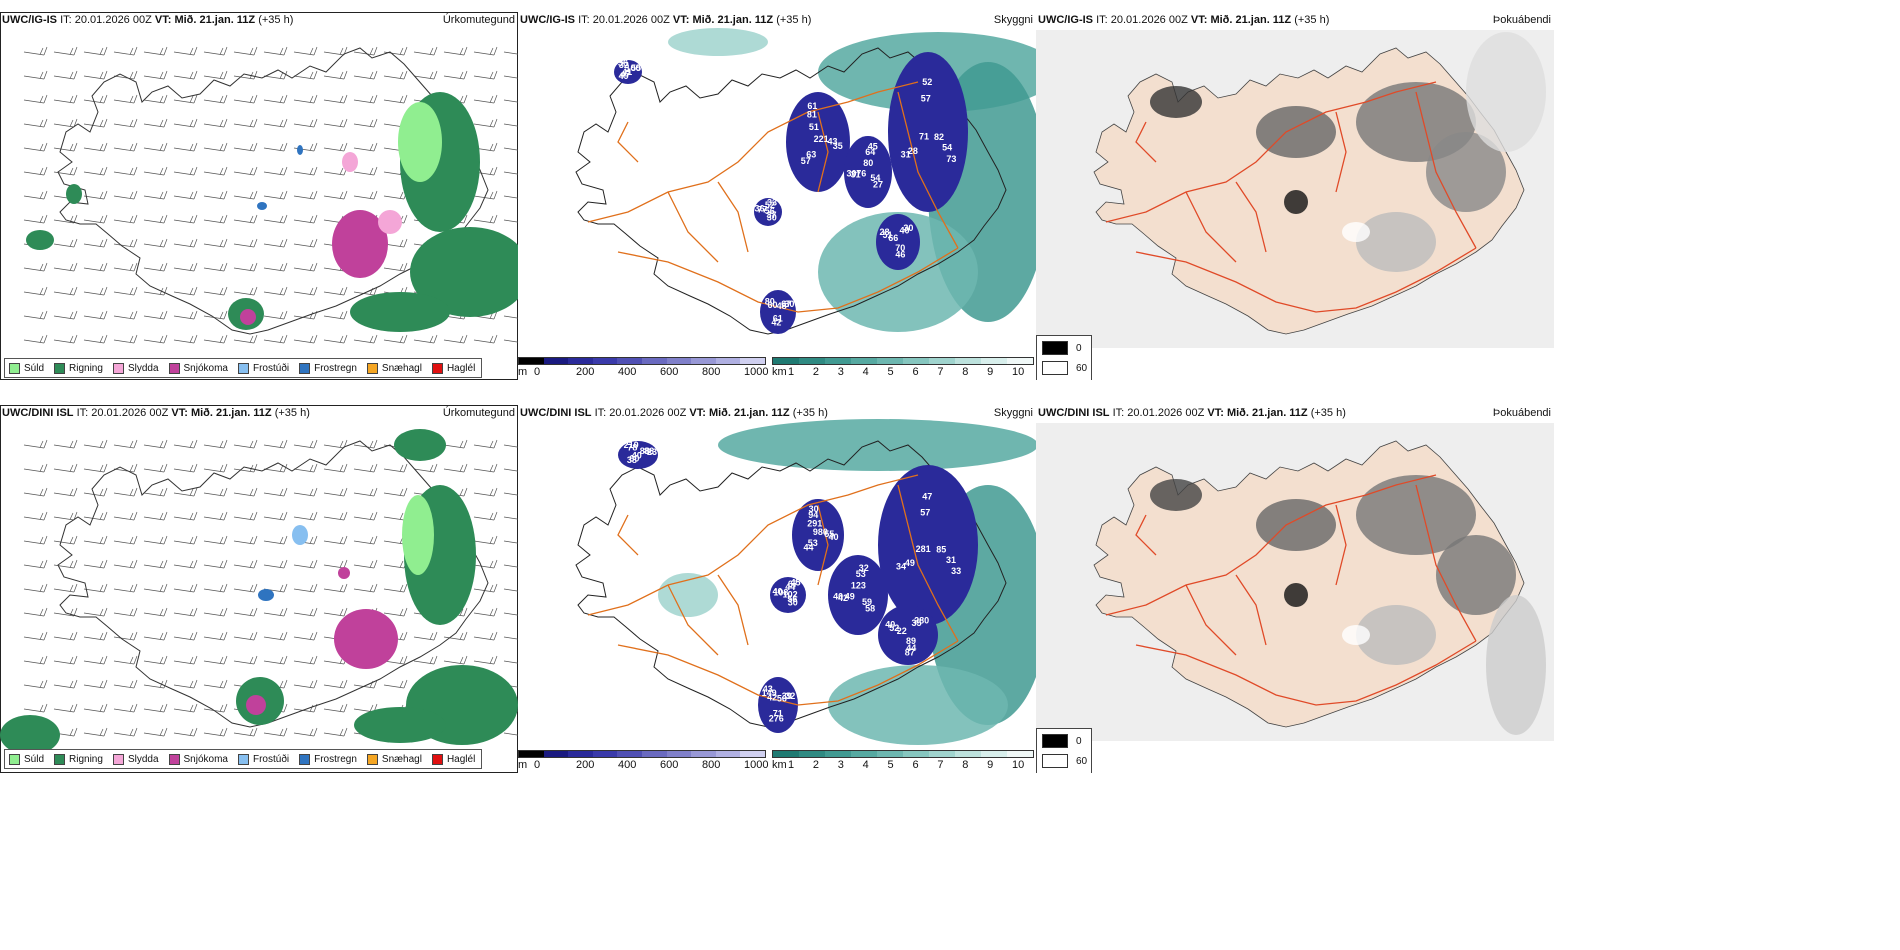 The height and width of the screenshot is (950, 1900). I want to click on panel-variable-label: Úrkomutegund, so click(478, 413).